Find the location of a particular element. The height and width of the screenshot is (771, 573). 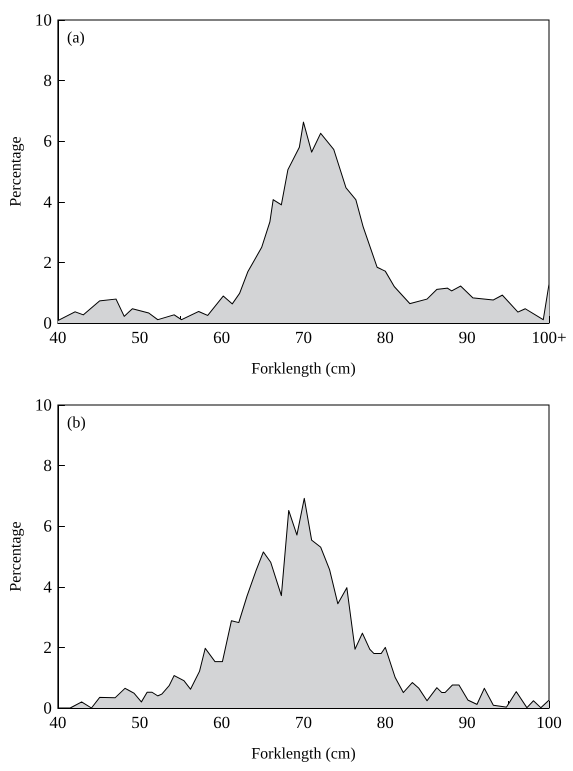

x-tick-label: 100+ is located at coordinates (549, 337).